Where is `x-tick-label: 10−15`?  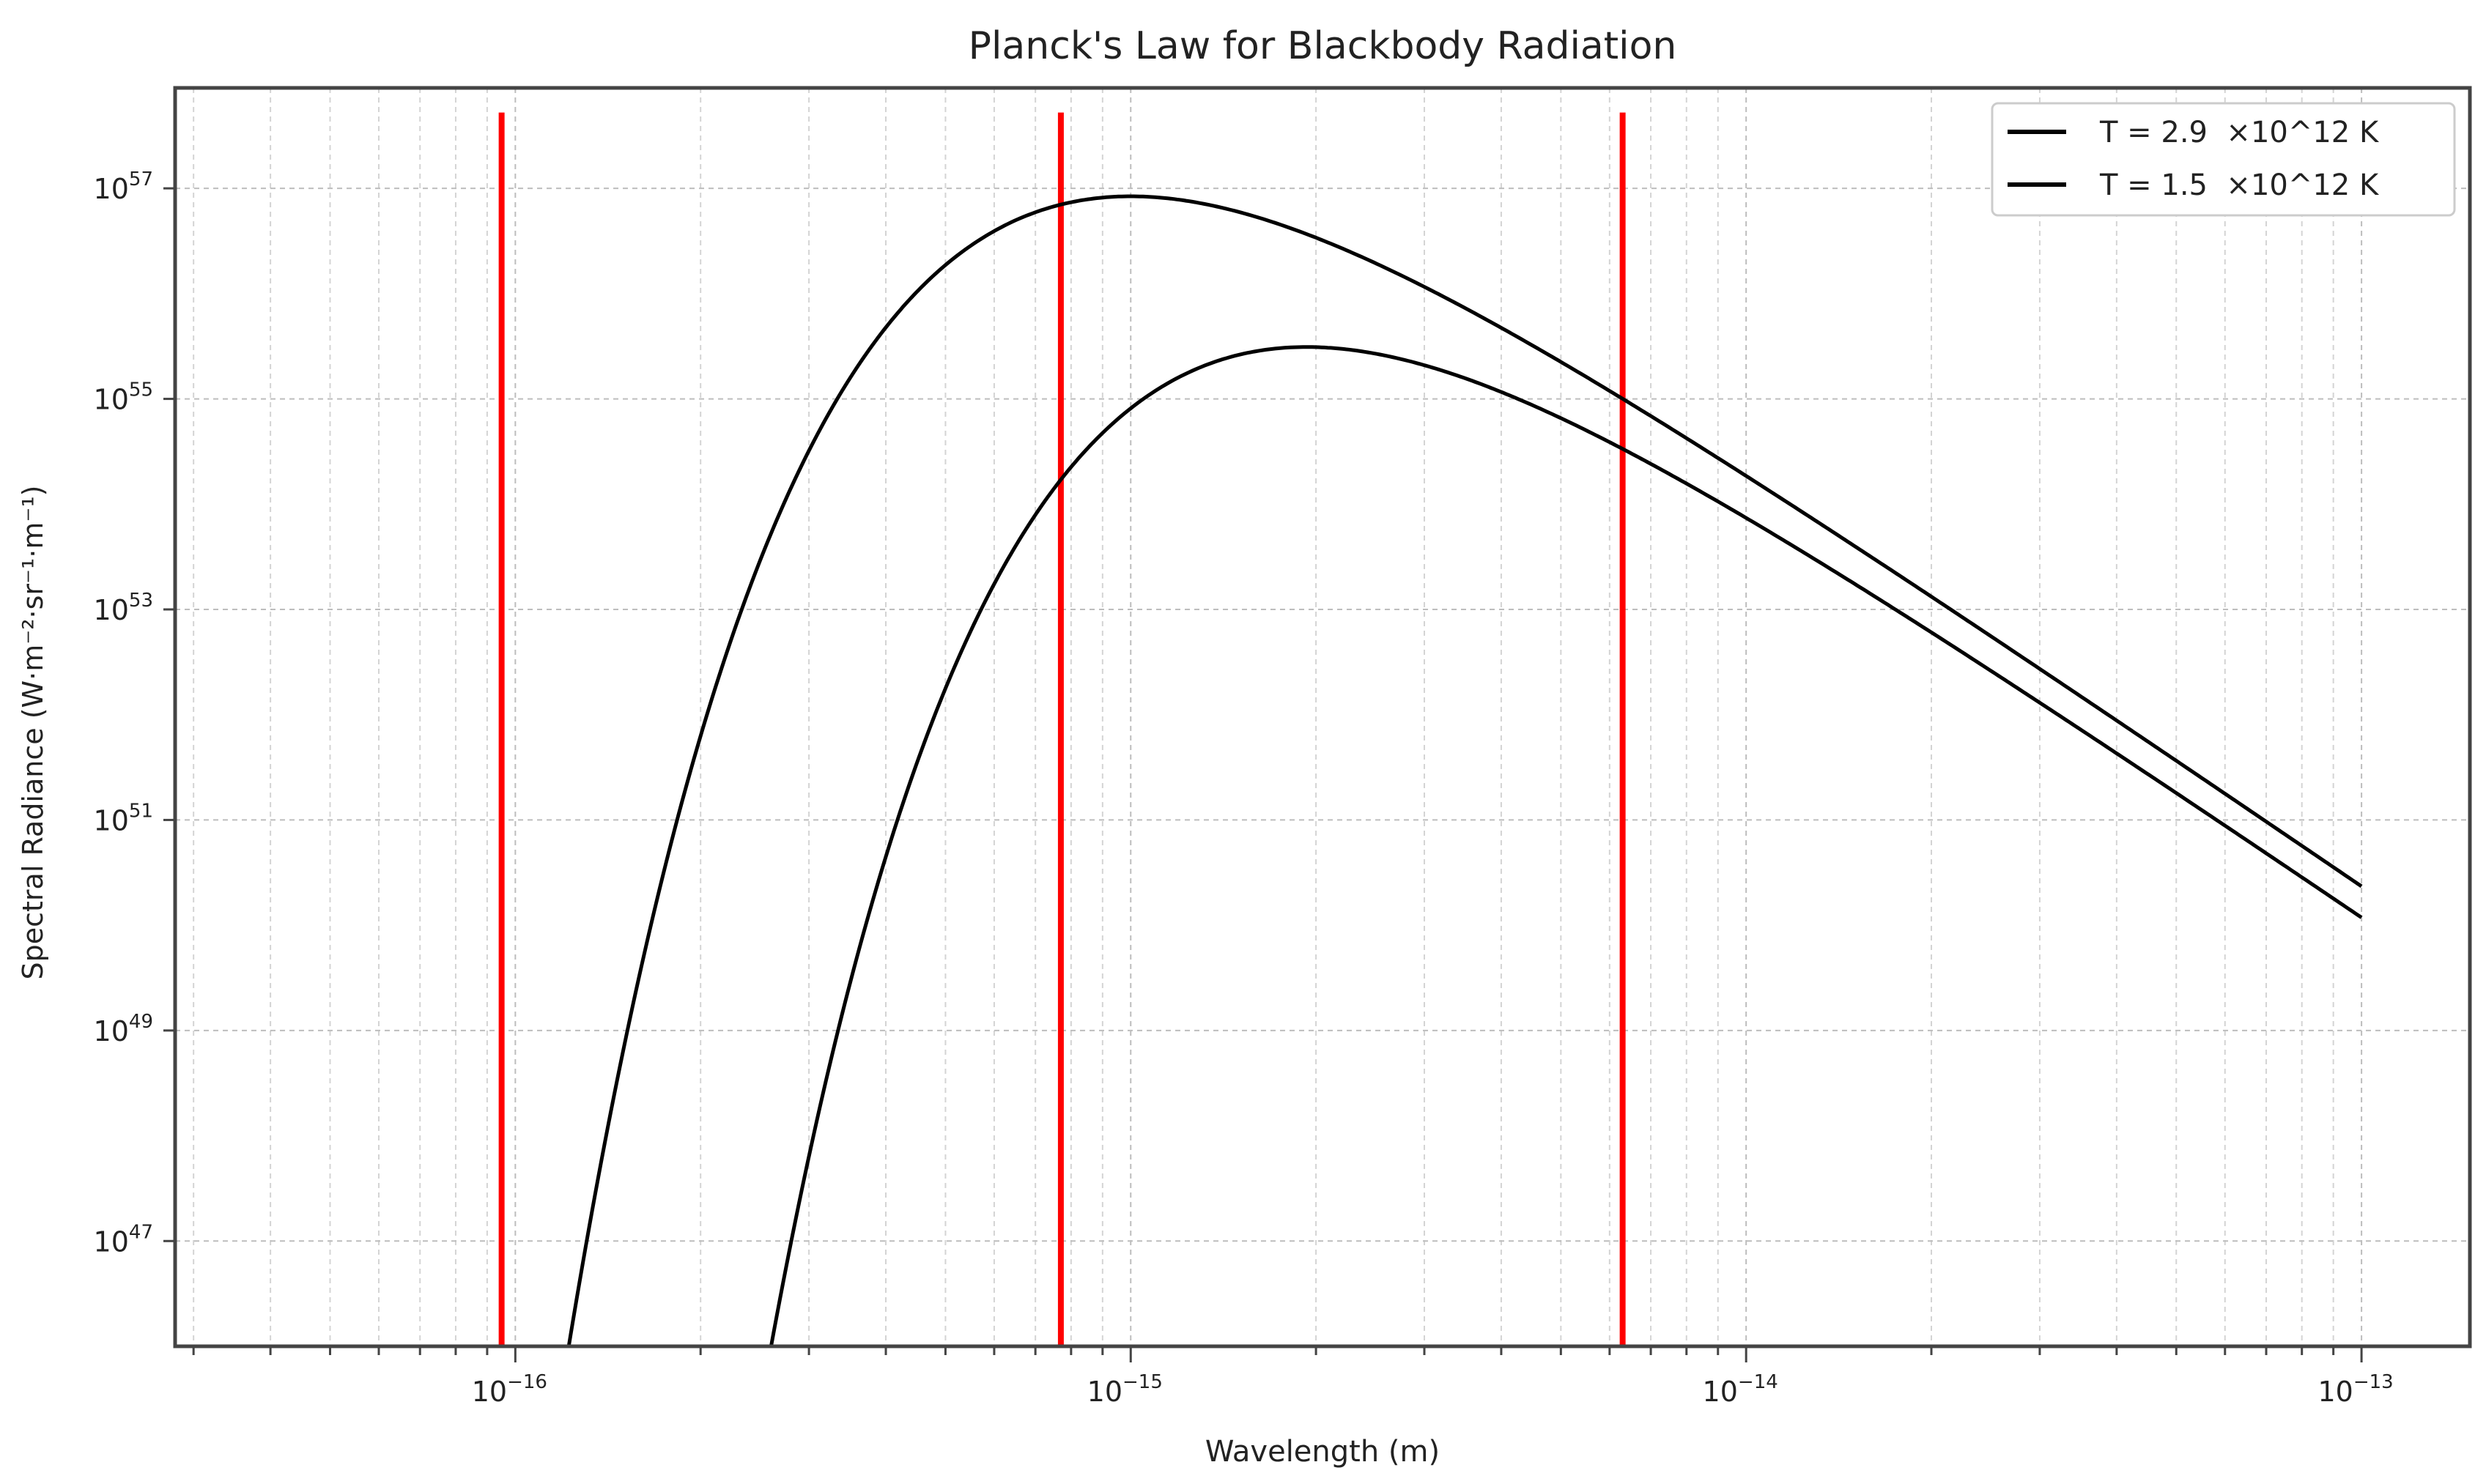 x-tick-label: 10−15 is located at coordinates (1125, 1389).